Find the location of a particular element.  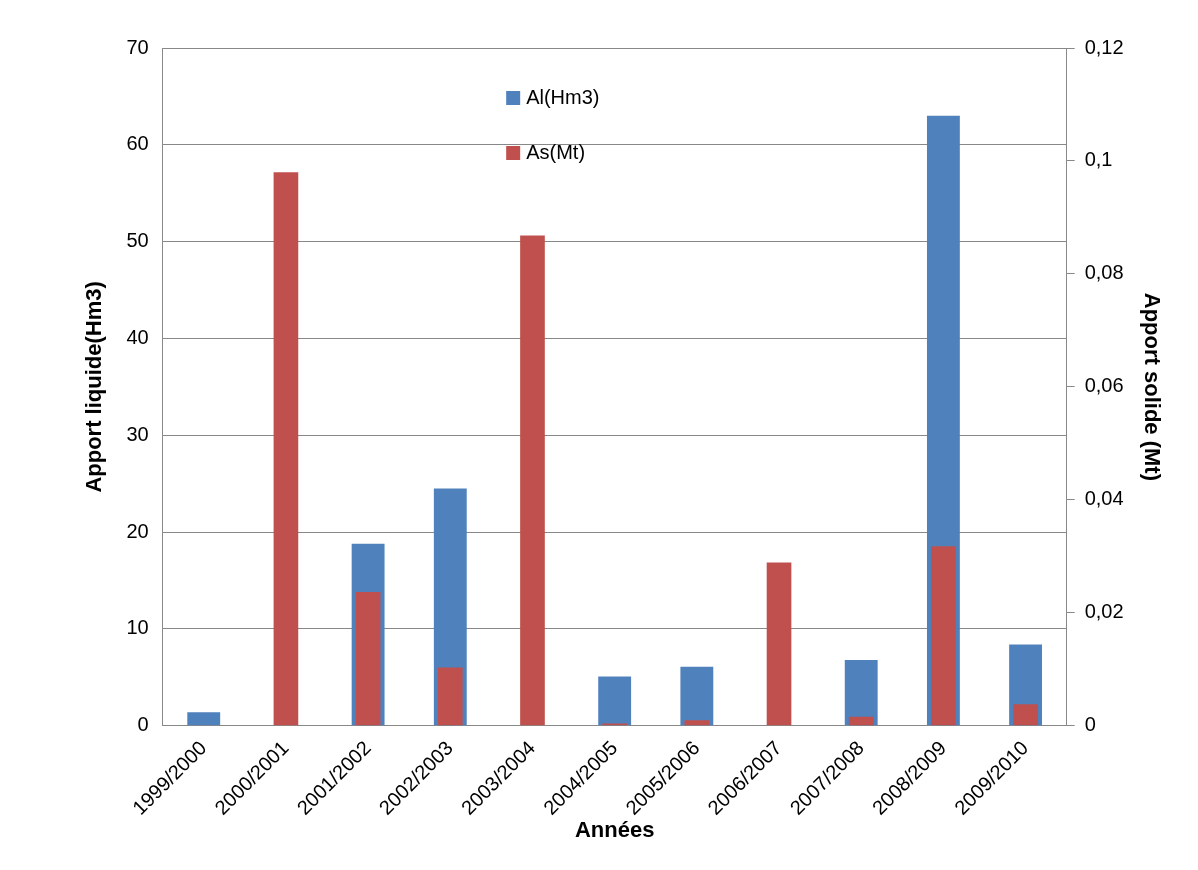

y-tick-label: 30 is located at coordinates (137, 433).